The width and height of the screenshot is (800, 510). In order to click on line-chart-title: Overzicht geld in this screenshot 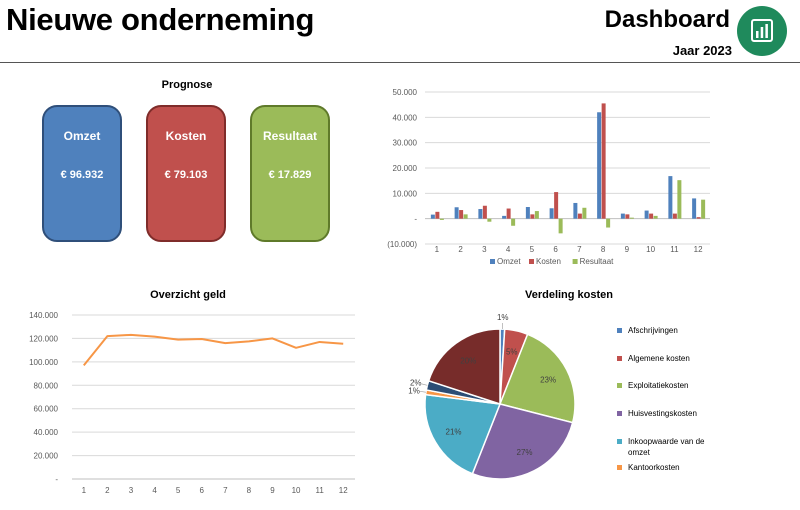, I will do `click(188, 295)`.